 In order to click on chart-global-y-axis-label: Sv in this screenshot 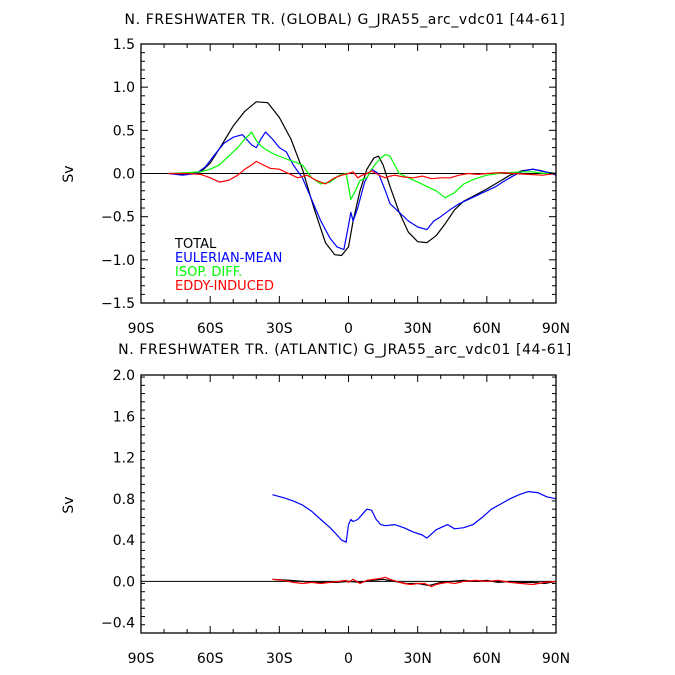, I will do `click(69, 173)`.